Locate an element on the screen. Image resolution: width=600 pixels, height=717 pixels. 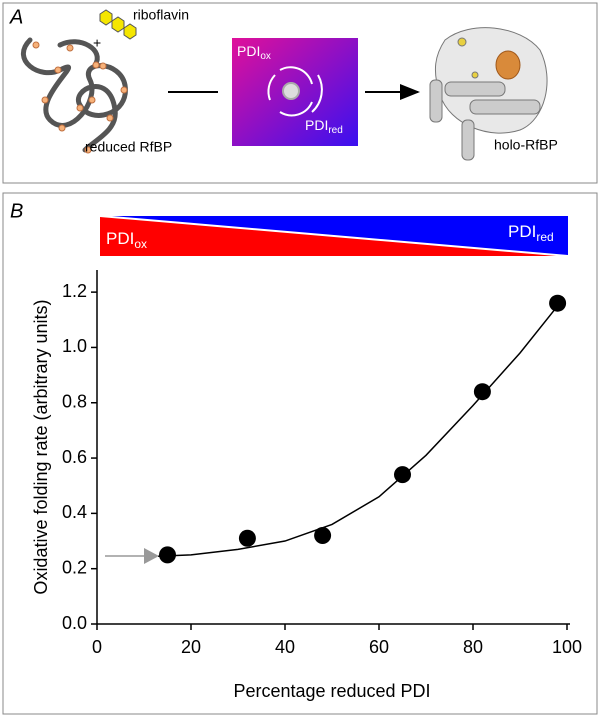
x-tick-label: 20 is located at coordinates (191, 647).